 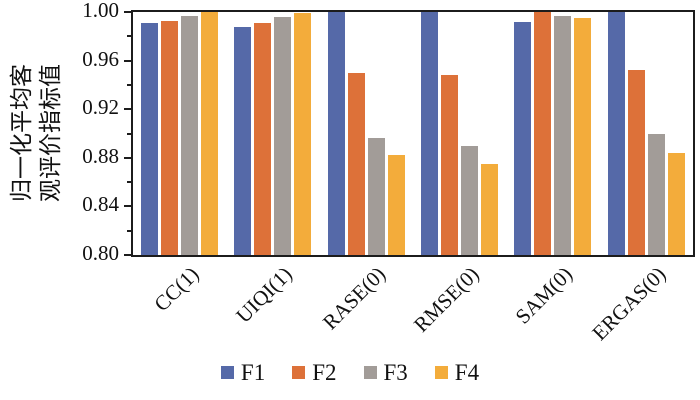 I want to click on y-axis-label-line1: 归一化平均客, so click(x=21, y=133).